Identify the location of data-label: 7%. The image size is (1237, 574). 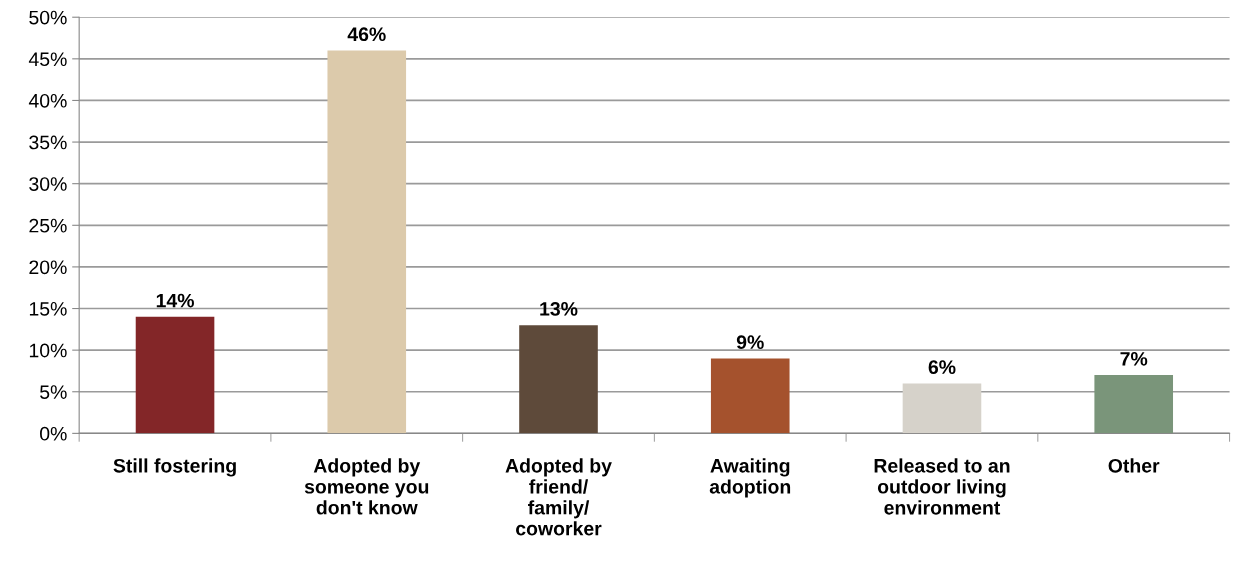
(1134, 358).